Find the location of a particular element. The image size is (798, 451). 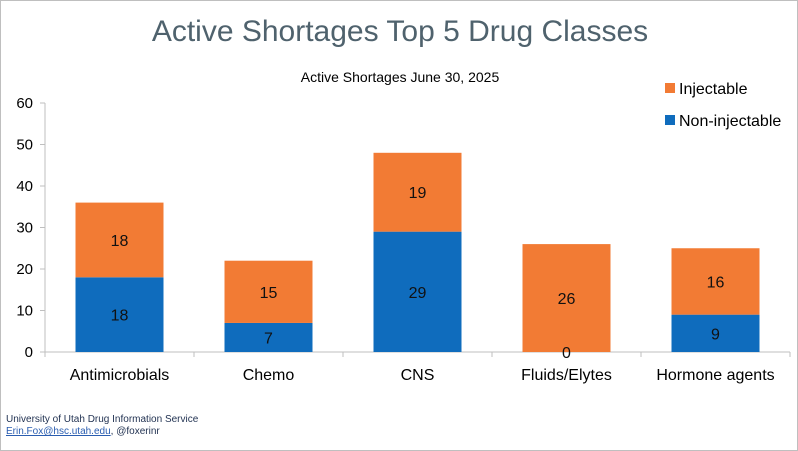

category-label: CNS is located at coordinates (418, 375).